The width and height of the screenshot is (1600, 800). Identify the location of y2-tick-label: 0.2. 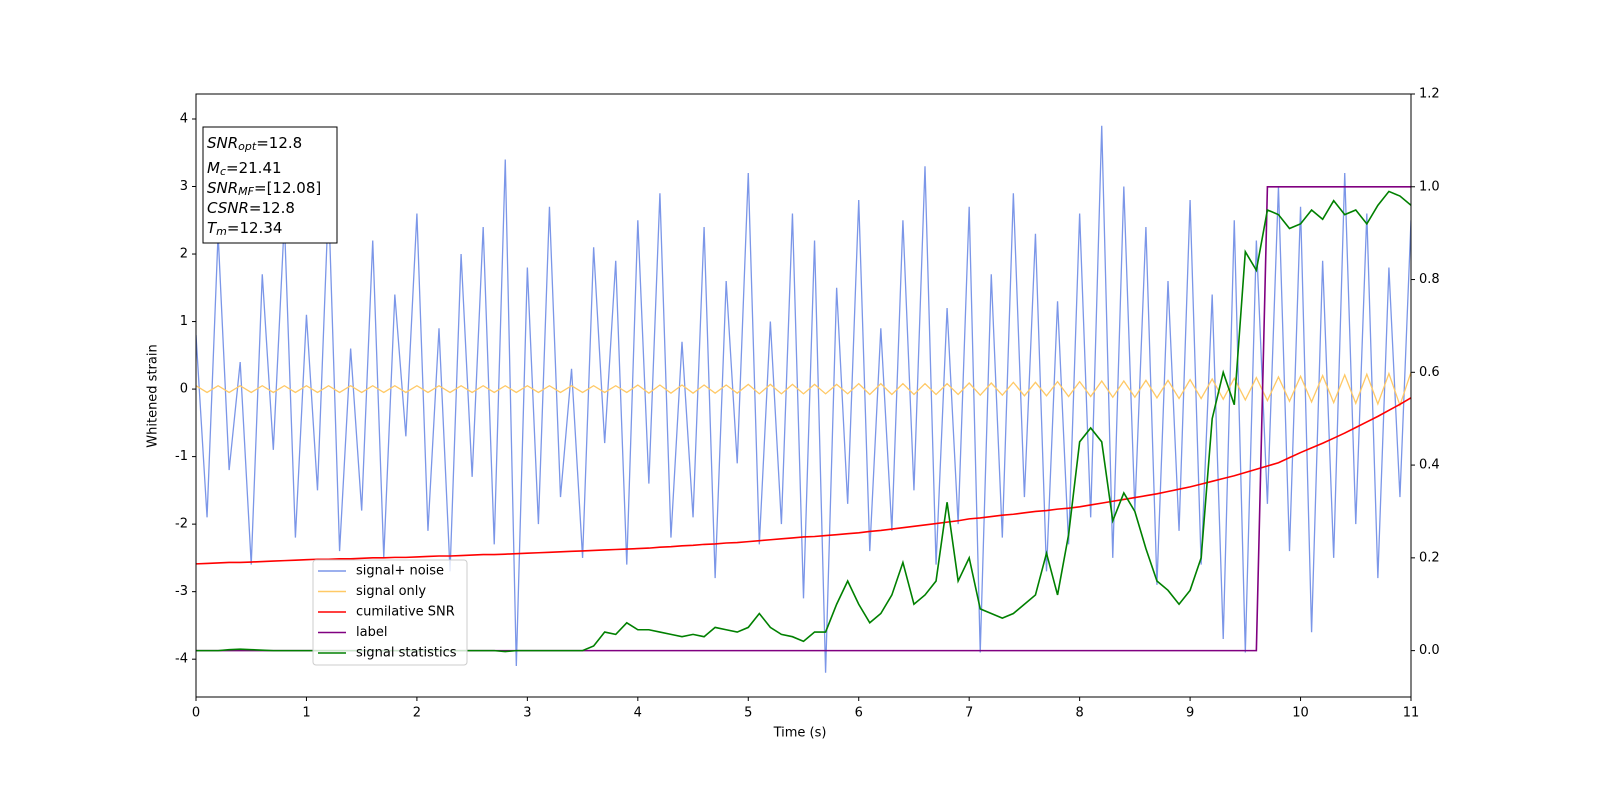
(1429, 557).